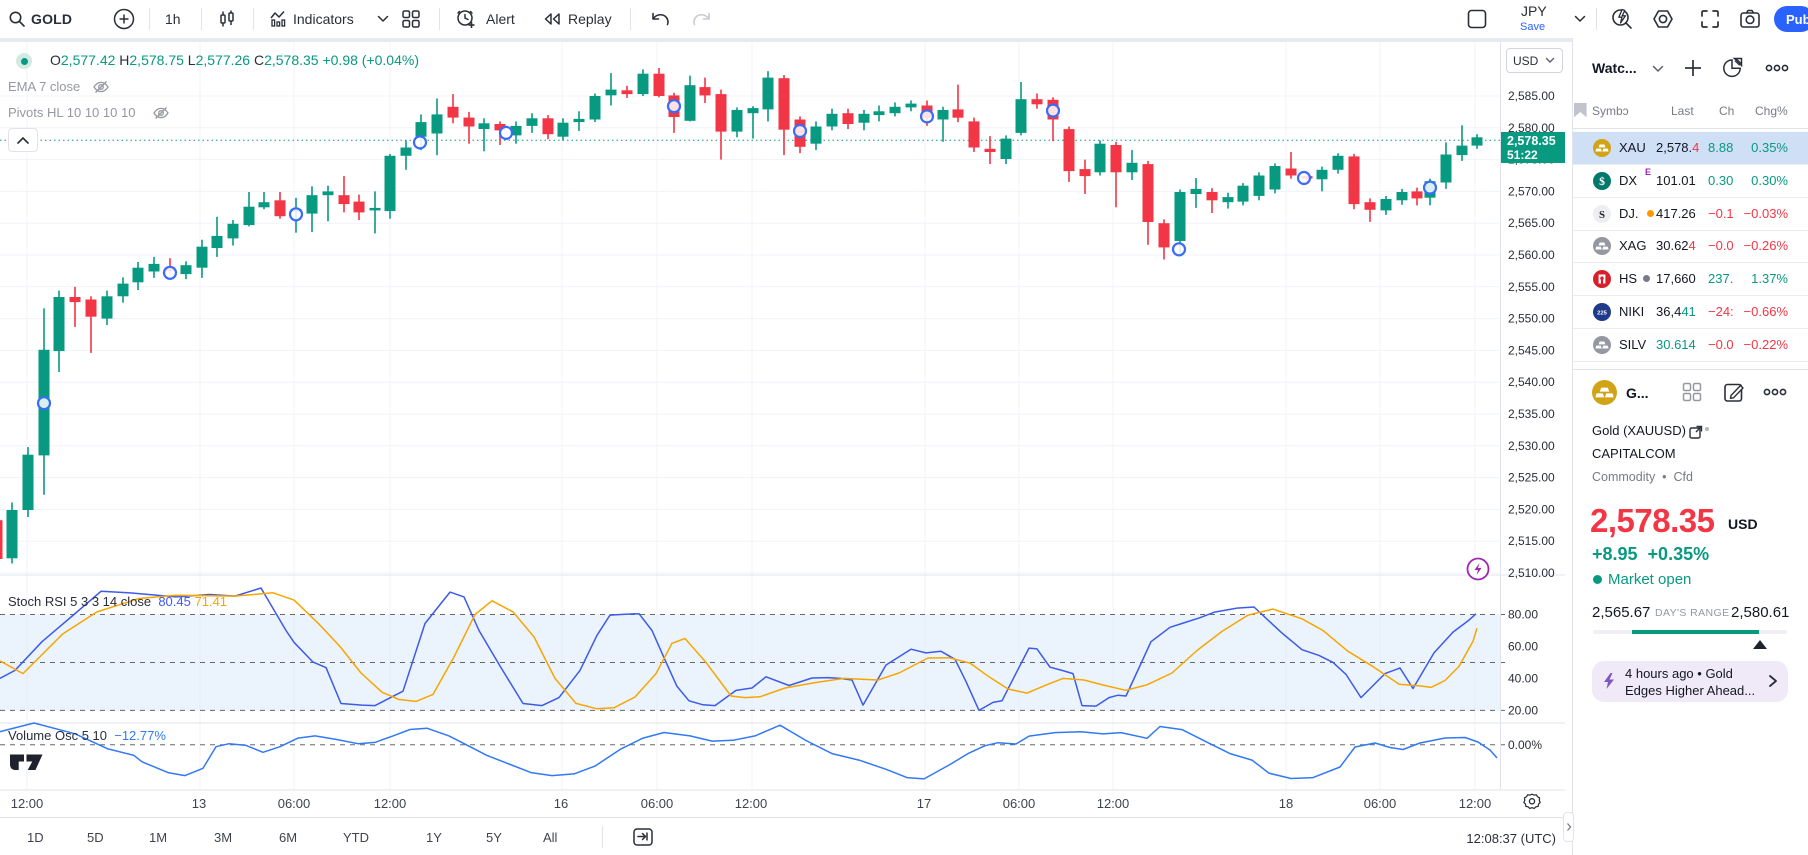 This screenshot has height=855, width=1808. I want to click on svg-text: 60.00, so click(1523, 647).